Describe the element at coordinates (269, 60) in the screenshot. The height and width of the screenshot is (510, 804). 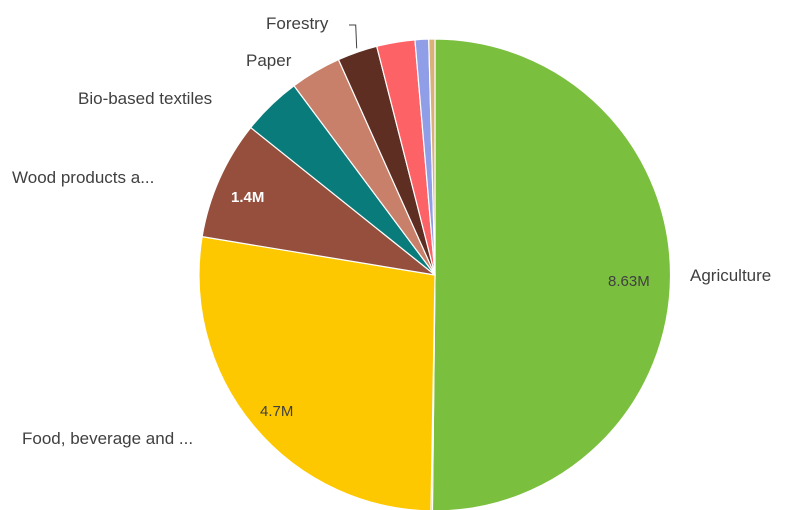
I see `slice-label-paper: Paper` at that location.